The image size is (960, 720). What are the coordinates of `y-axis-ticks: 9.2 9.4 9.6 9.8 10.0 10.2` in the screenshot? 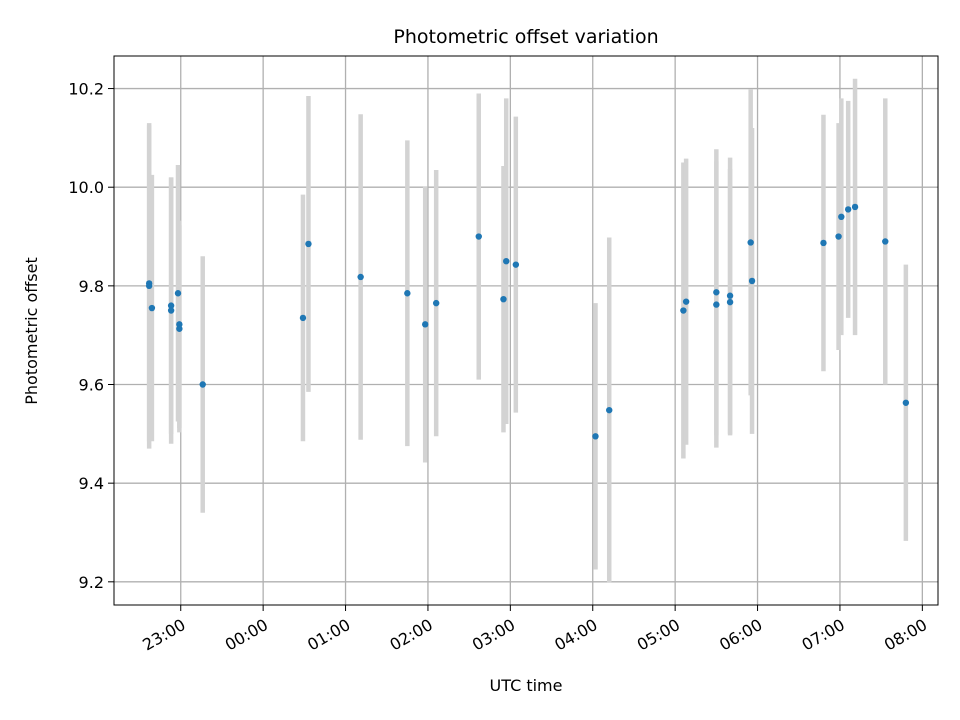 It's located at (91, 336).